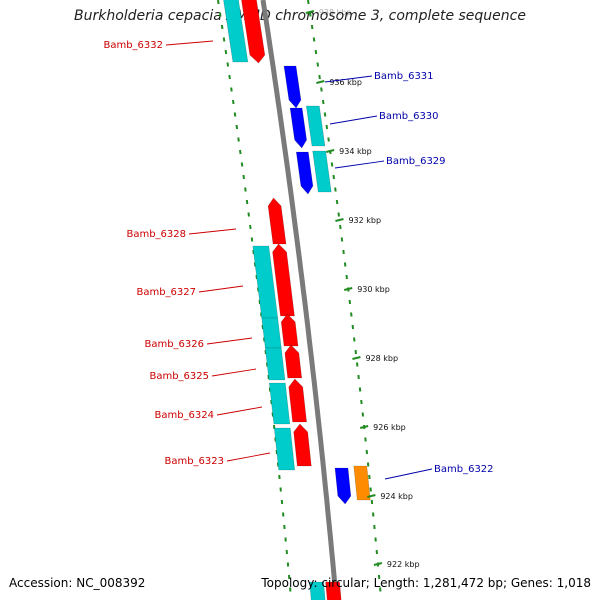  What do you see at coordinates (174, 344) in the screenshot?
I see `gene-label-bamb-6326: Bamb_6326` at bounding box center [174, 344].